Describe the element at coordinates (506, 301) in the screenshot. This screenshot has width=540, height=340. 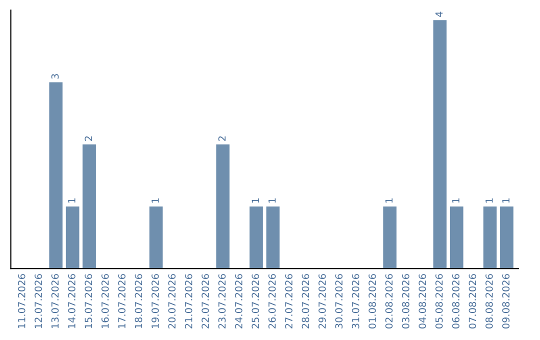
I see `x-tick-label: 09.08.2026` at that location.